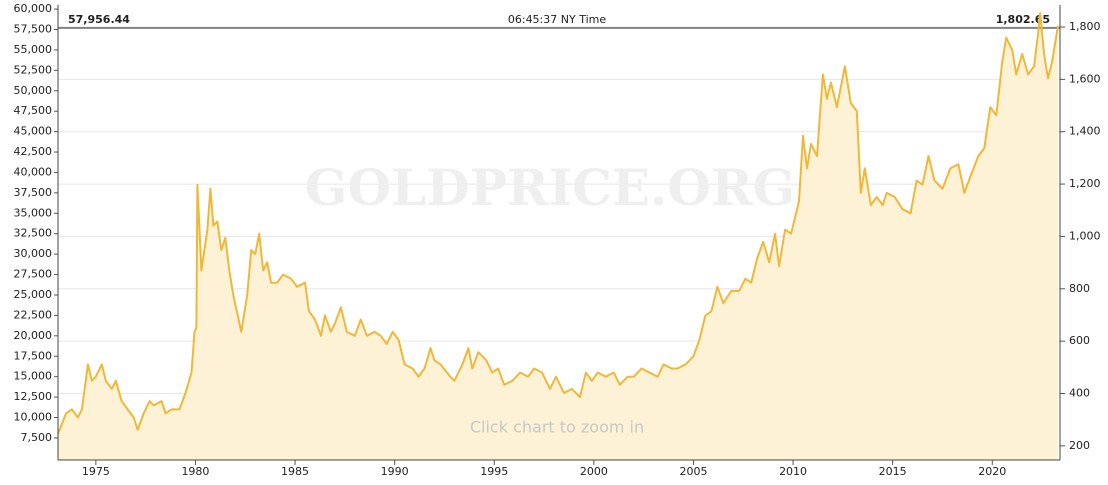 The image size is (1108, 485). What do you see at coordinates (992, 471) in the screenshot?
I see `x-tick-label: 2020` at bounding box center [992, 471].